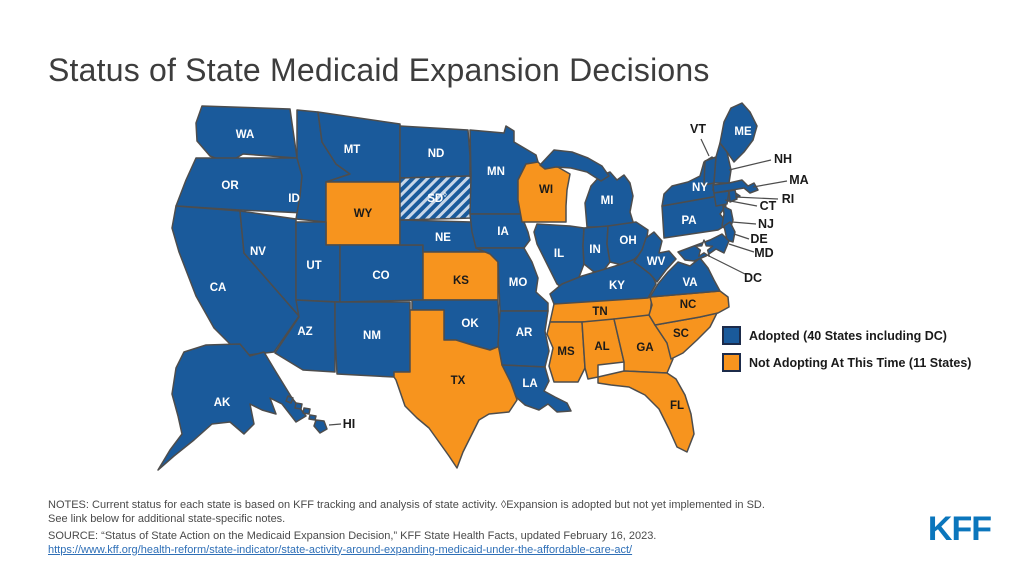 The width and height of the screenshot is (1024, 576). What do you see at coordinates (601, 347) in the screenshot?
I see `state-label-AL: AL` at bounding box center [601, 347].